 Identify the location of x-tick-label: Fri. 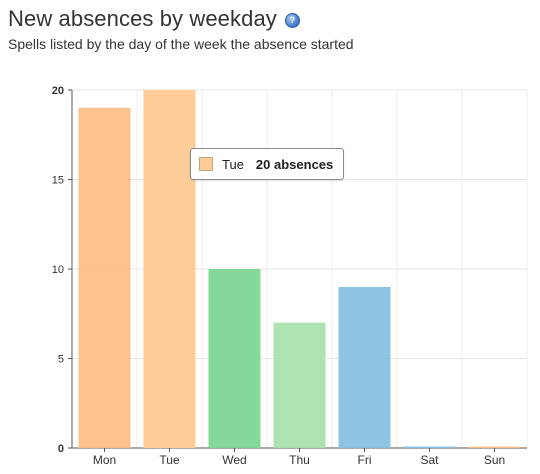
(365, 460).